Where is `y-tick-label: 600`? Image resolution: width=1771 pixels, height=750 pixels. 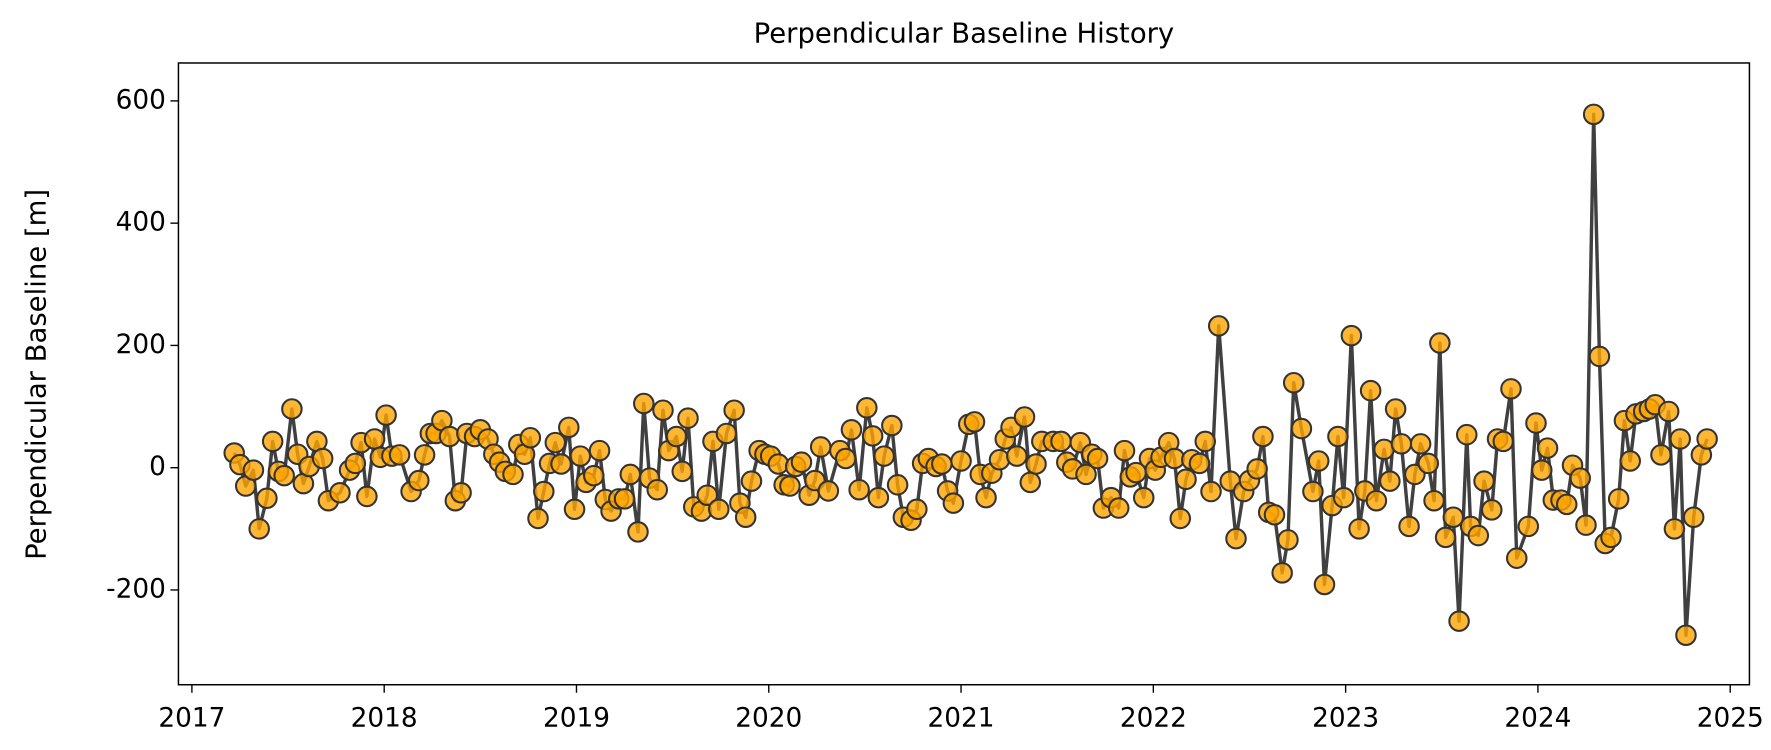
y-tick-label: 600 is located at coordinates (141, 100).